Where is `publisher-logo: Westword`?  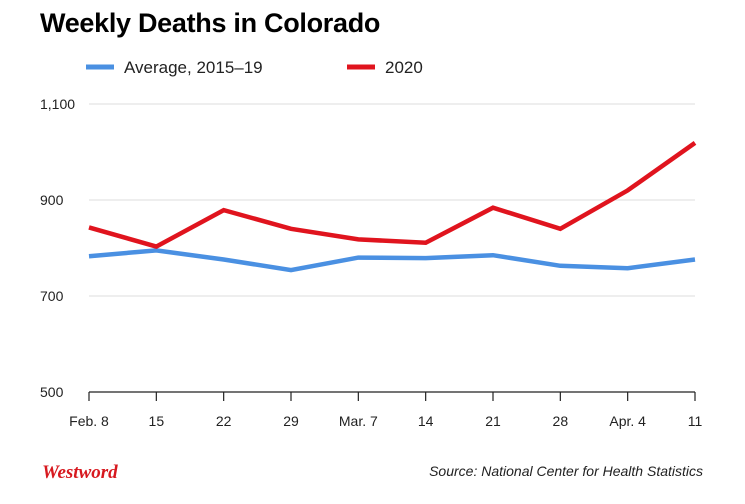 publisher-logo: Westword is located at coordinates (80, 472).